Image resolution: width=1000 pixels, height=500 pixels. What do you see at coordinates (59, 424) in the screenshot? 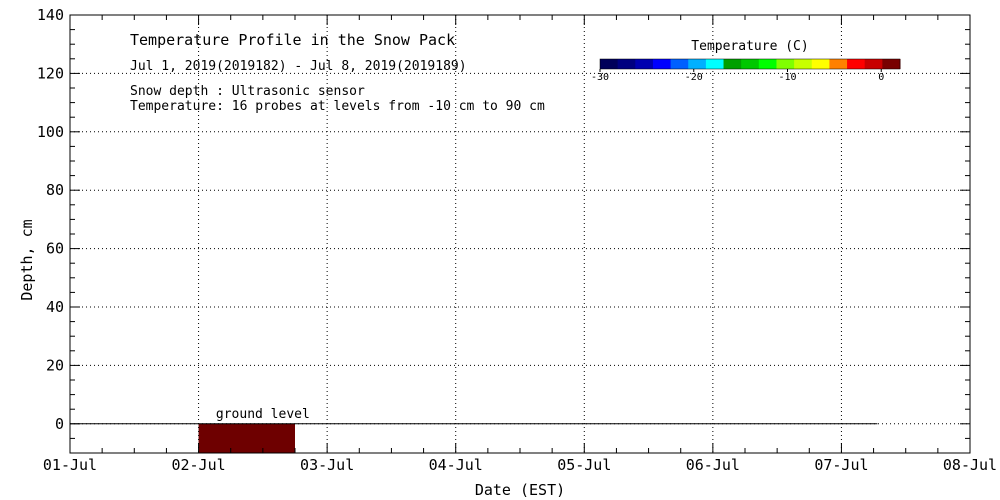
I see `y-tick-label: 0` at bounding box center [59, 424].